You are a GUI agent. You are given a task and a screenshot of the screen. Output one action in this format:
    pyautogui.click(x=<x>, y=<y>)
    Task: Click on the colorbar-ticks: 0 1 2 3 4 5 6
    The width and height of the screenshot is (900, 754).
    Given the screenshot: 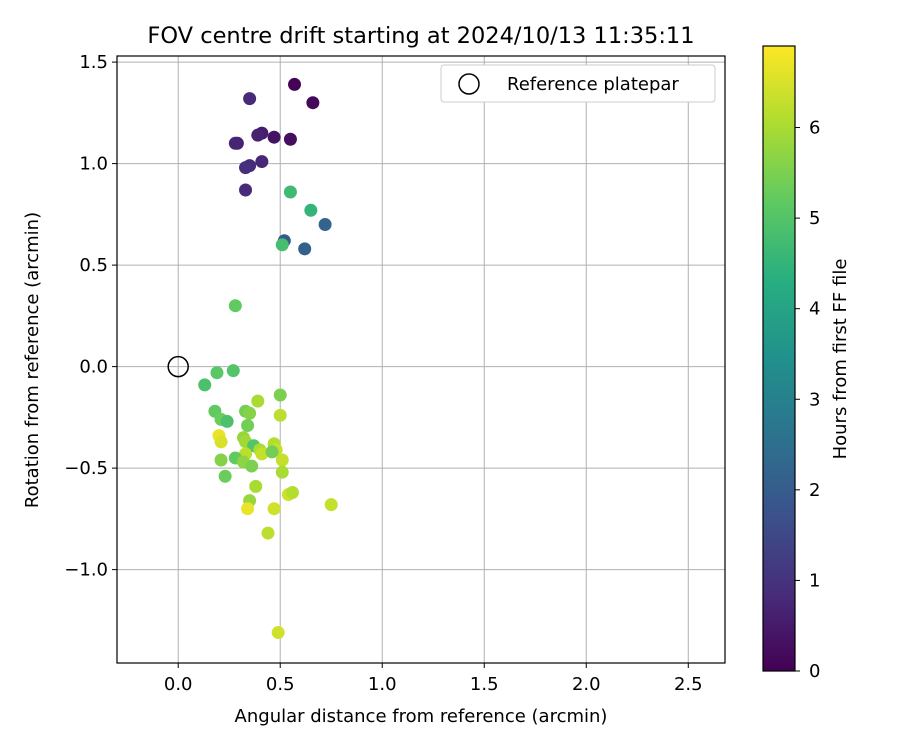 What is the action you would take?
    pyautogui.click(x=807, y=400)
    